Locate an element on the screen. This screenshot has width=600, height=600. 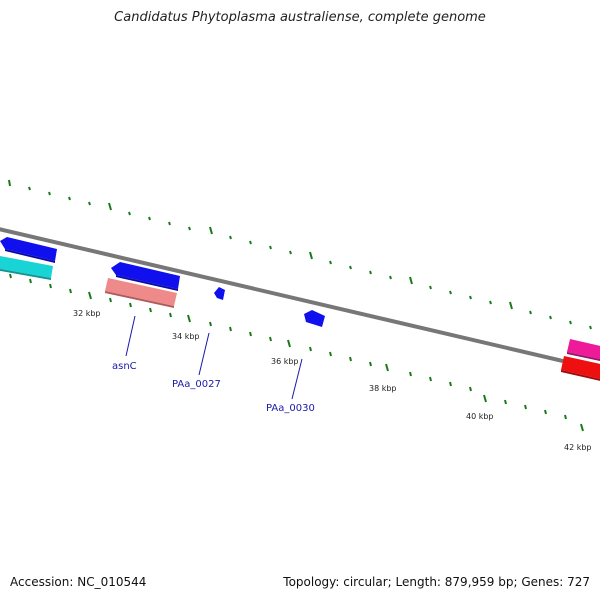
gene-labels: asnC PAa_0027 PAa_0030 is located at coordinates (213, 387).